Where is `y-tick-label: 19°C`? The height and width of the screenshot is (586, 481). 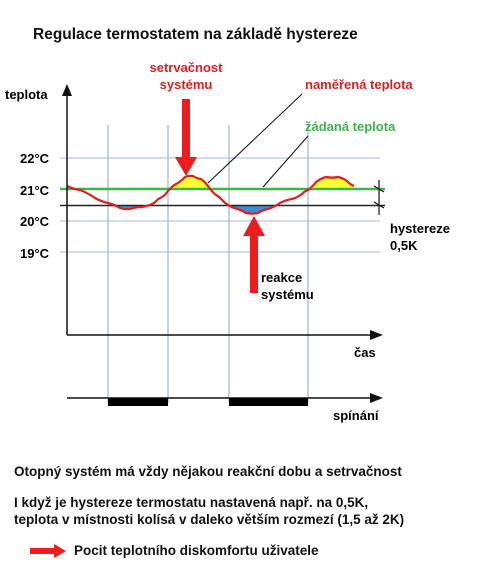 y-tick-label: 19°C is located at coordinates (35, 253).